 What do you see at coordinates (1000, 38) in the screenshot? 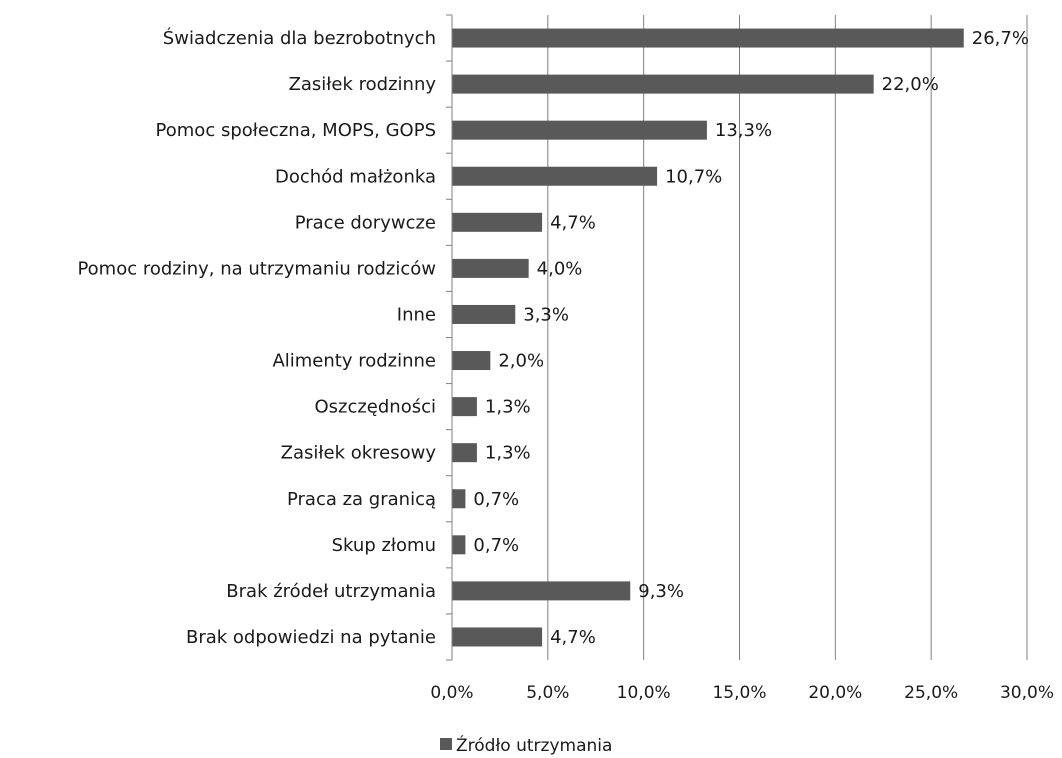
I see `data-label: 26,7%` at bounding box center [1000, 38].